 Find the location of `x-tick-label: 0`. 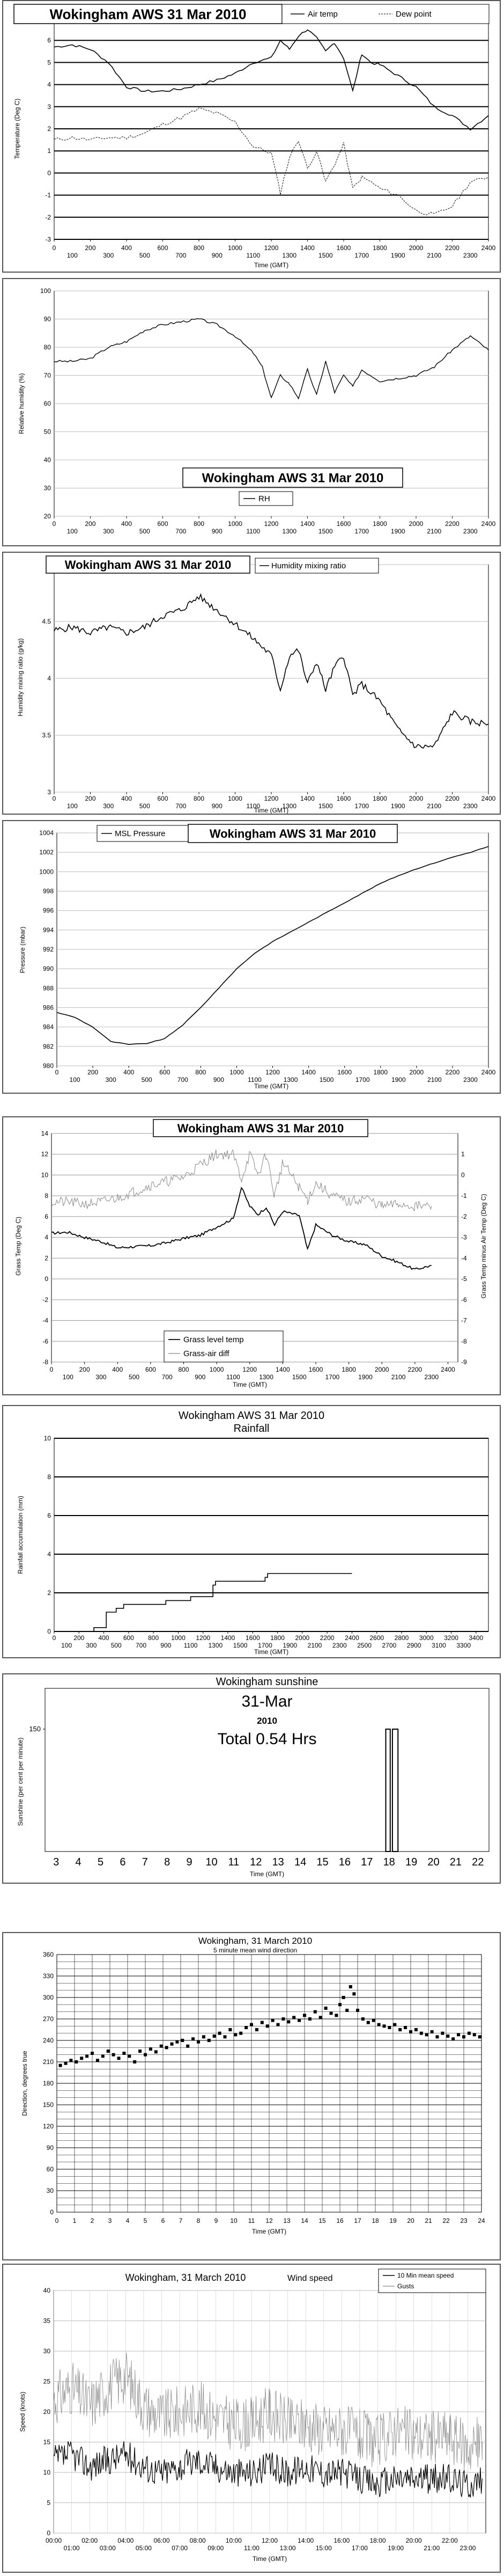

x-tick-label: 0 is located at coordinates (57, 2220).